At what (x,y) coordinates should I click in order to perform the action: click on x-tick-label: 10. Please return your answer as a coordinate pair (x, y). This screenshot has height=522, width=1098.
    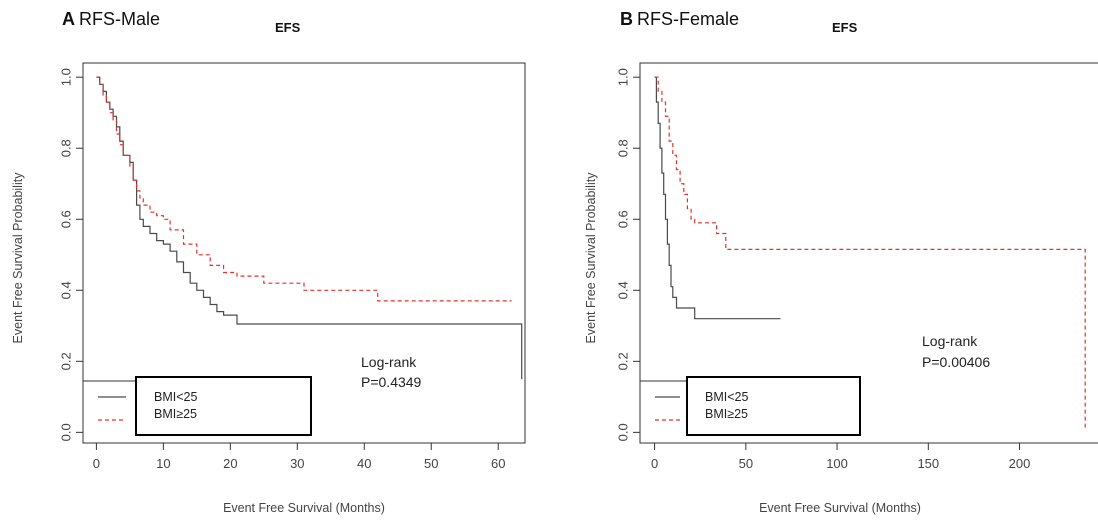
    Looking at the image, I should click on (163, 463).